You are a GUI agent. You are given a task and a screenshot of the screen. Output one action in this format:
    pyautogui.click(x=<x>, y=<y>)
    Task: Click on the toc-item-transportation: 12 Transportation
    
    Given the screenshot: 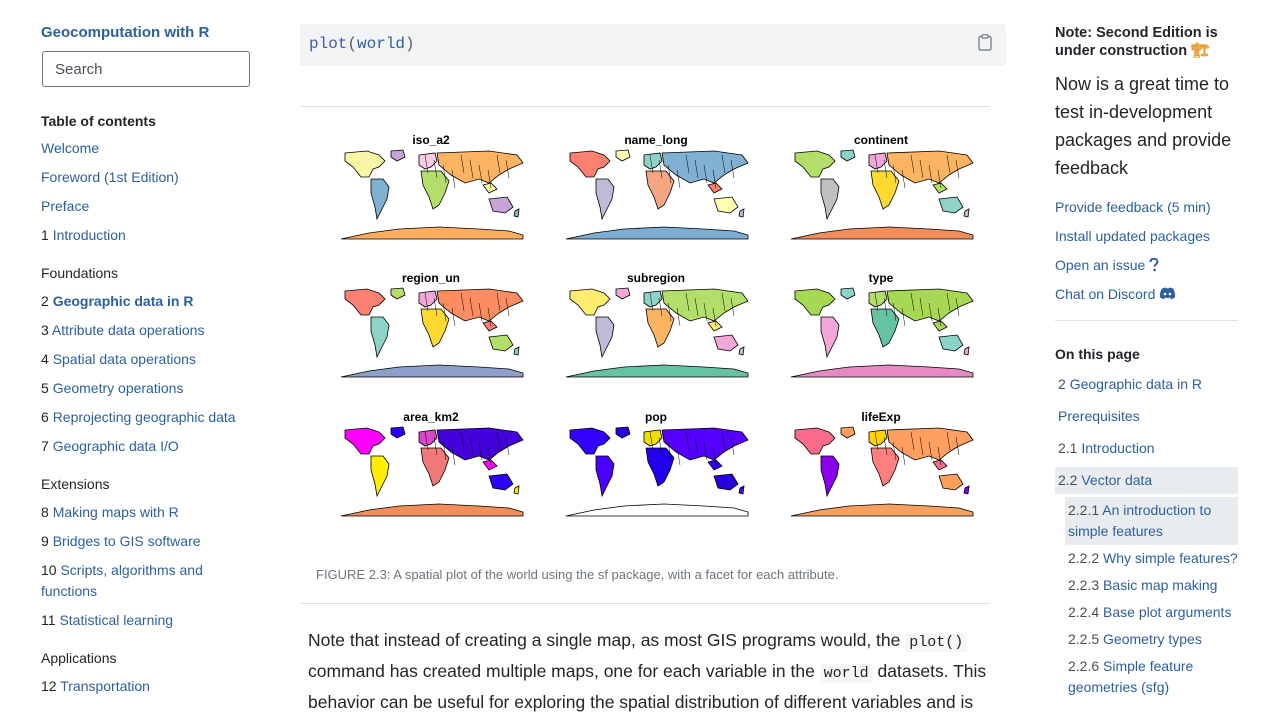 What is the action you would take?
    pyautogui.click(x=146, y=686)
    